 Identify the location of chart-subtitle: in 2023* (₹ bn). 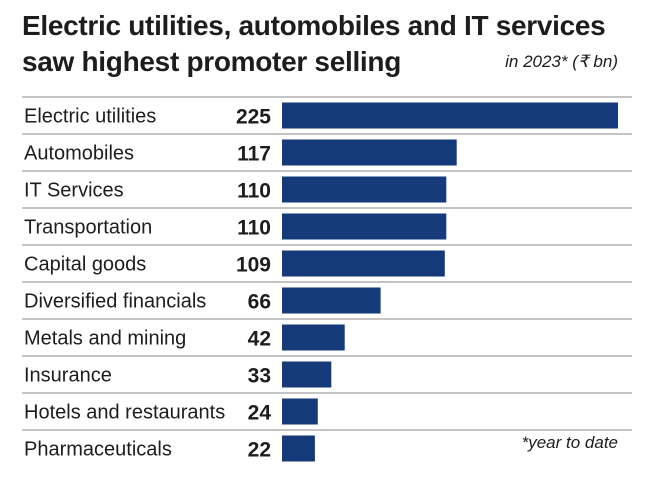
(561, 61).